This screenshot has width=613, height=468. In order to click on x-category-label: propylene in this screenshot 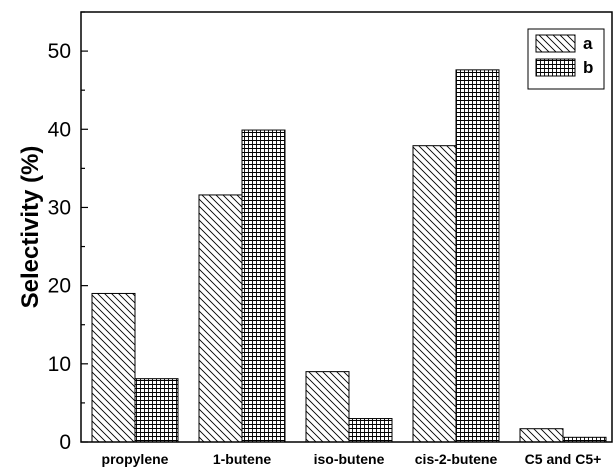, I will do `click(135, 459)`.